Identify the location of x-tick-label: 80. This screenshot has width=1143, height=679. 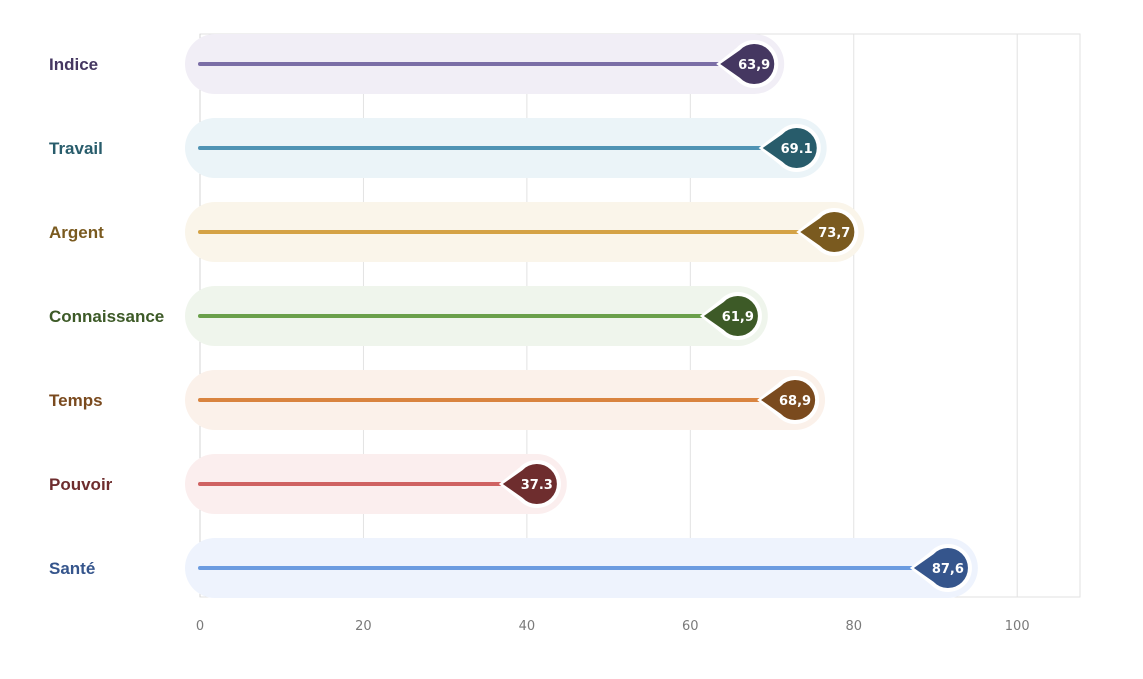
(853, 626).